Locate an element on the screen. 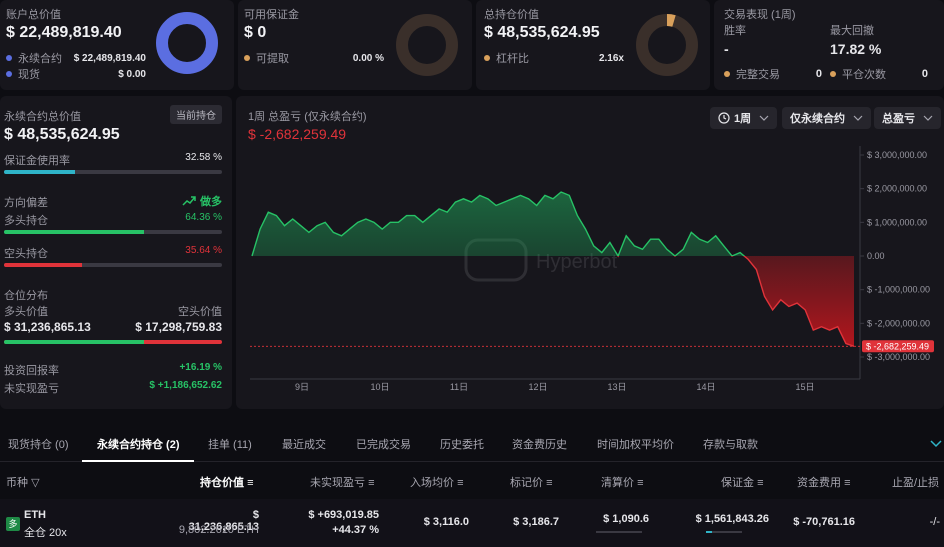  spot-label: 现货 is located at coordinates (29, 75).